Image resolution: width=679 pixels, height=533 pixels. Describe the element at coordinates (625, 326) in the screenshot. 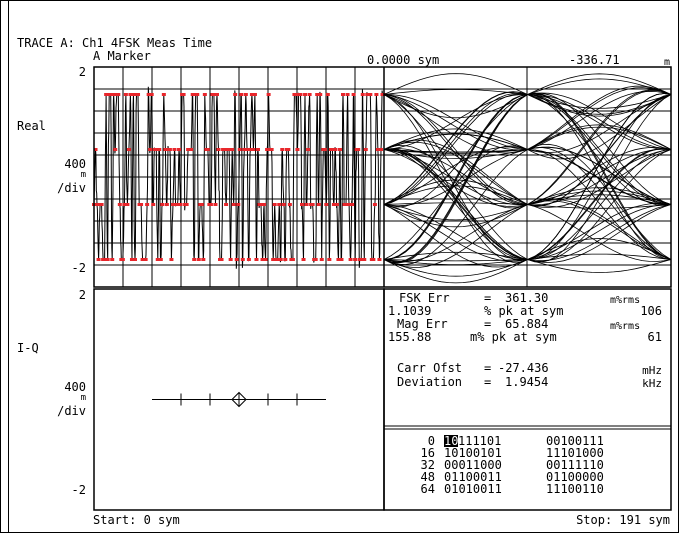

I see `mag-err-unit: m%rms` at that location.